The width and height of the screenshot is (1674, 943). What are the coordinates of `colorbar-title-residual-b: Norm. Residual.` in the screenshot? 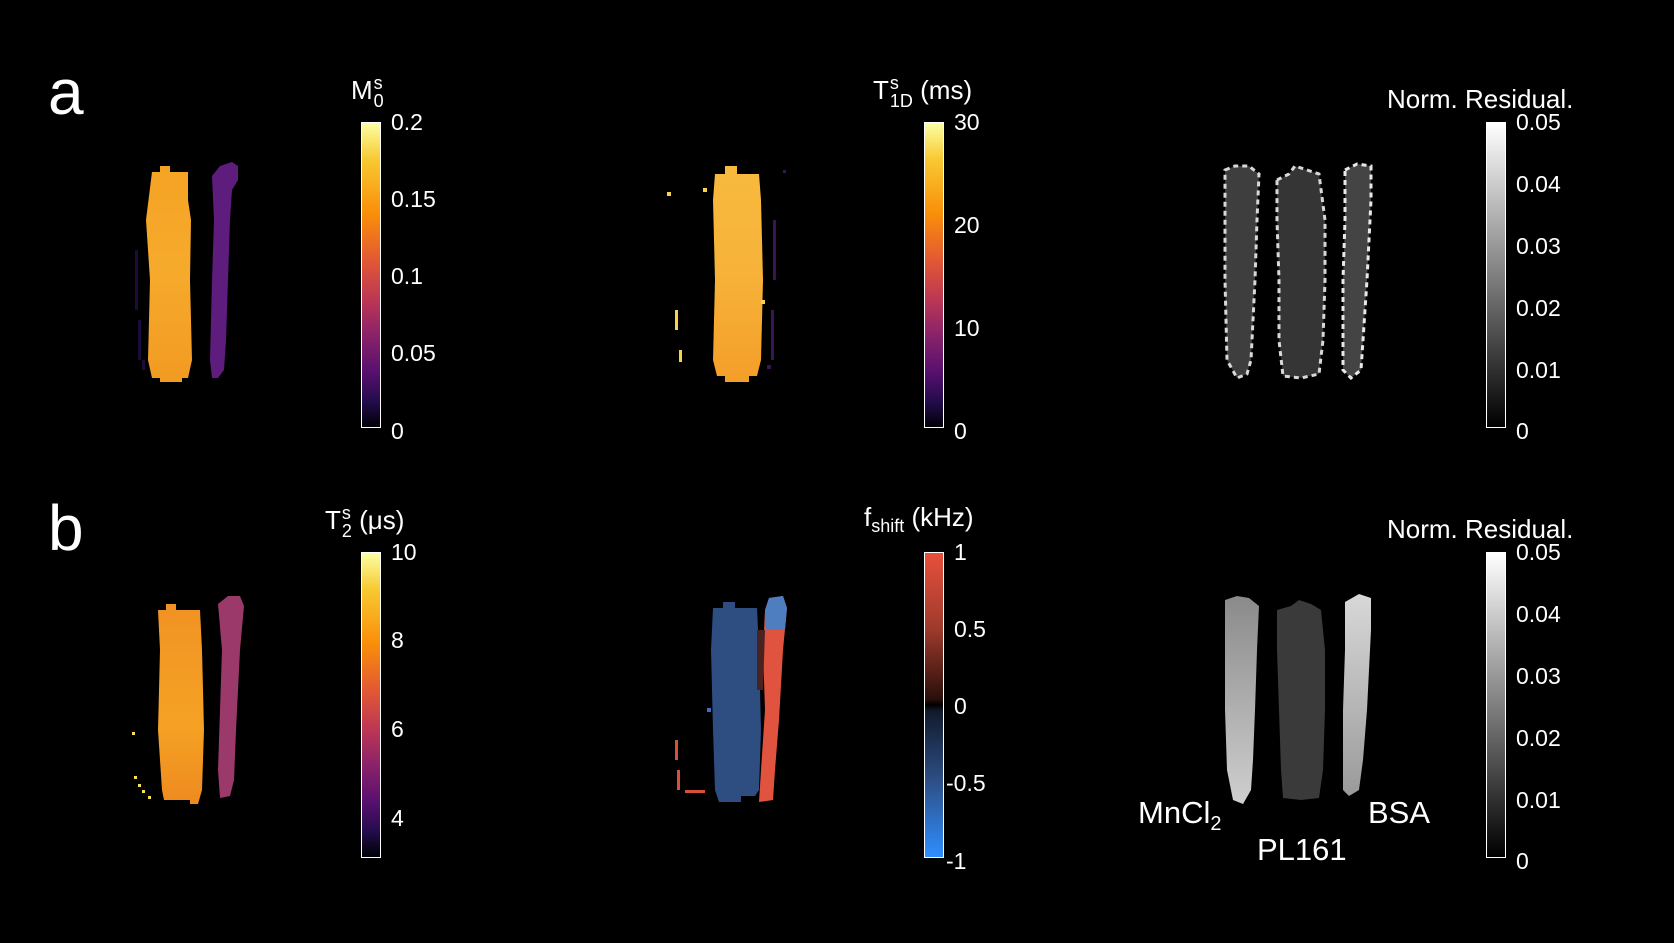 It's located at (1480, 529).